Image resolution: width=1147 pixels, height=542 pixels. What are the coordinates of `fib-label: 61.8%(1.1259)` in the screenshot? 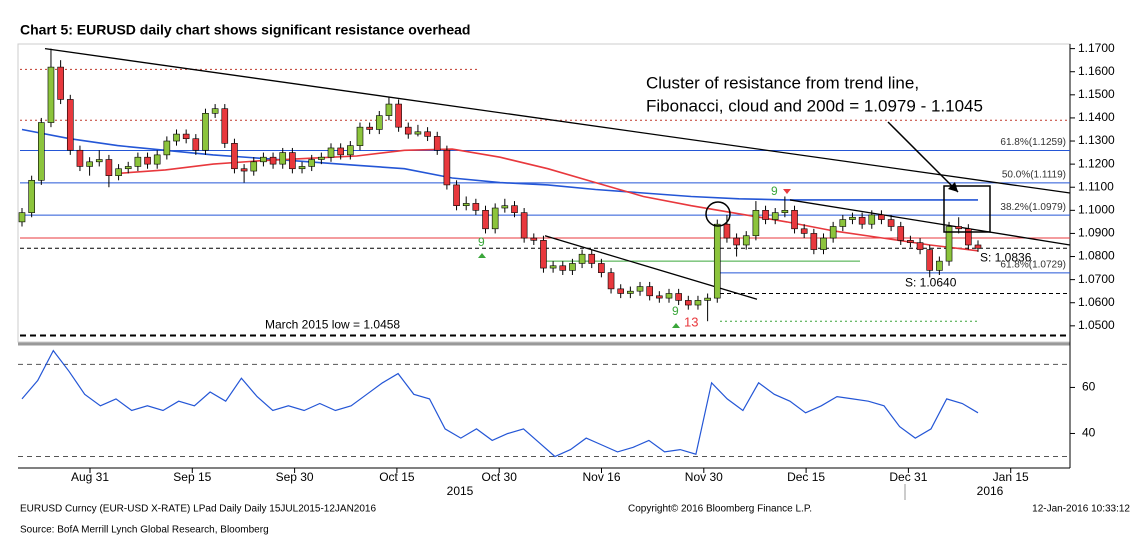 It's located at (1033, 142).